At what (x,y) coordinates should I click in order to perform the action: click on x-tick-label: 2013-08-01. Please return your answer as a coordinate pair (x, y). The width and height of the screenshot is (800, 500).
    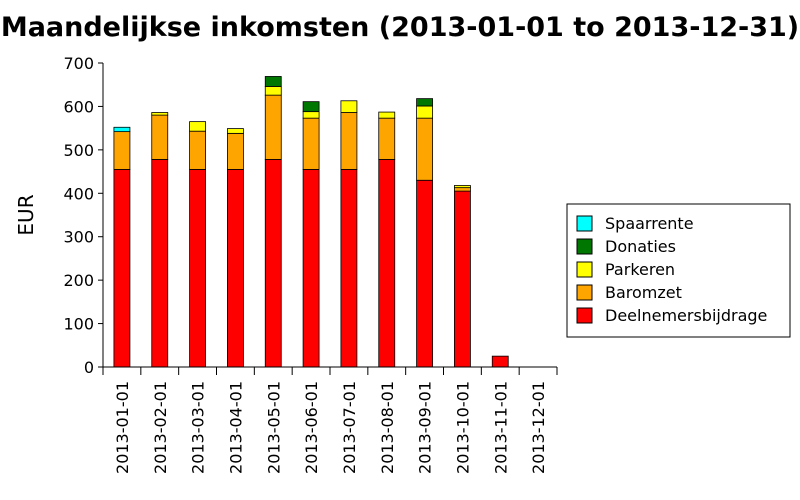
    Looking at the image, I should click on (387, 427).